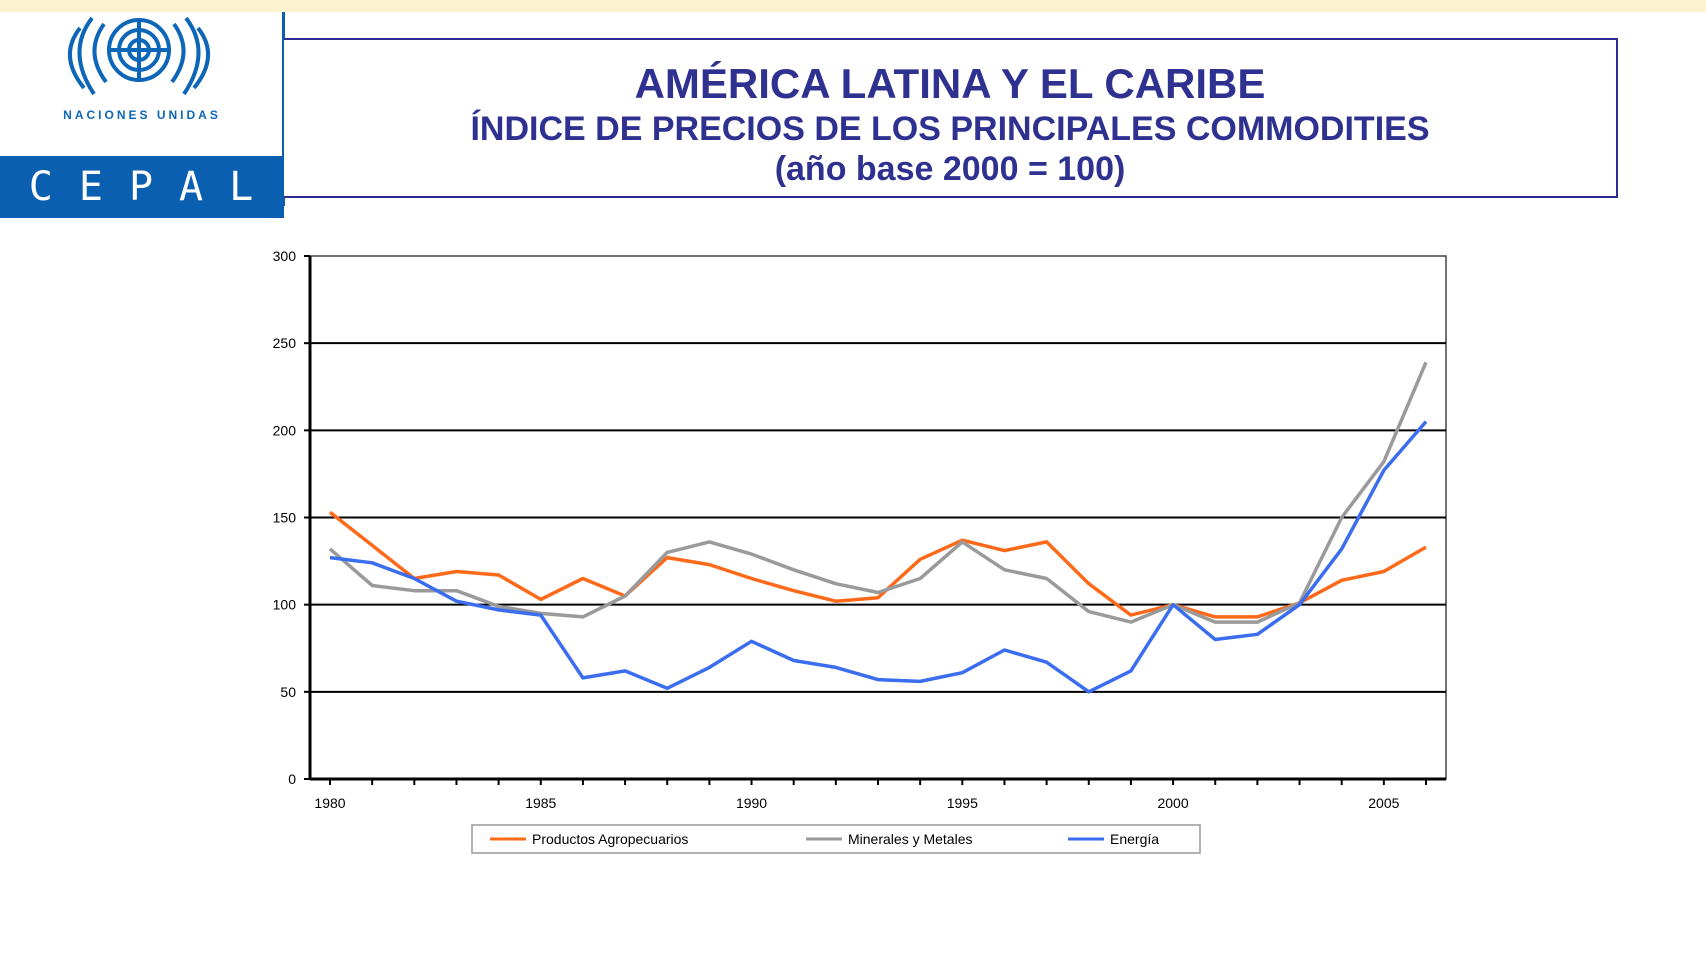  What do you see at coordinates (329, 803) in the screenshot?
I see `x-tick-label: 1980` at bounding box center [329, 803].